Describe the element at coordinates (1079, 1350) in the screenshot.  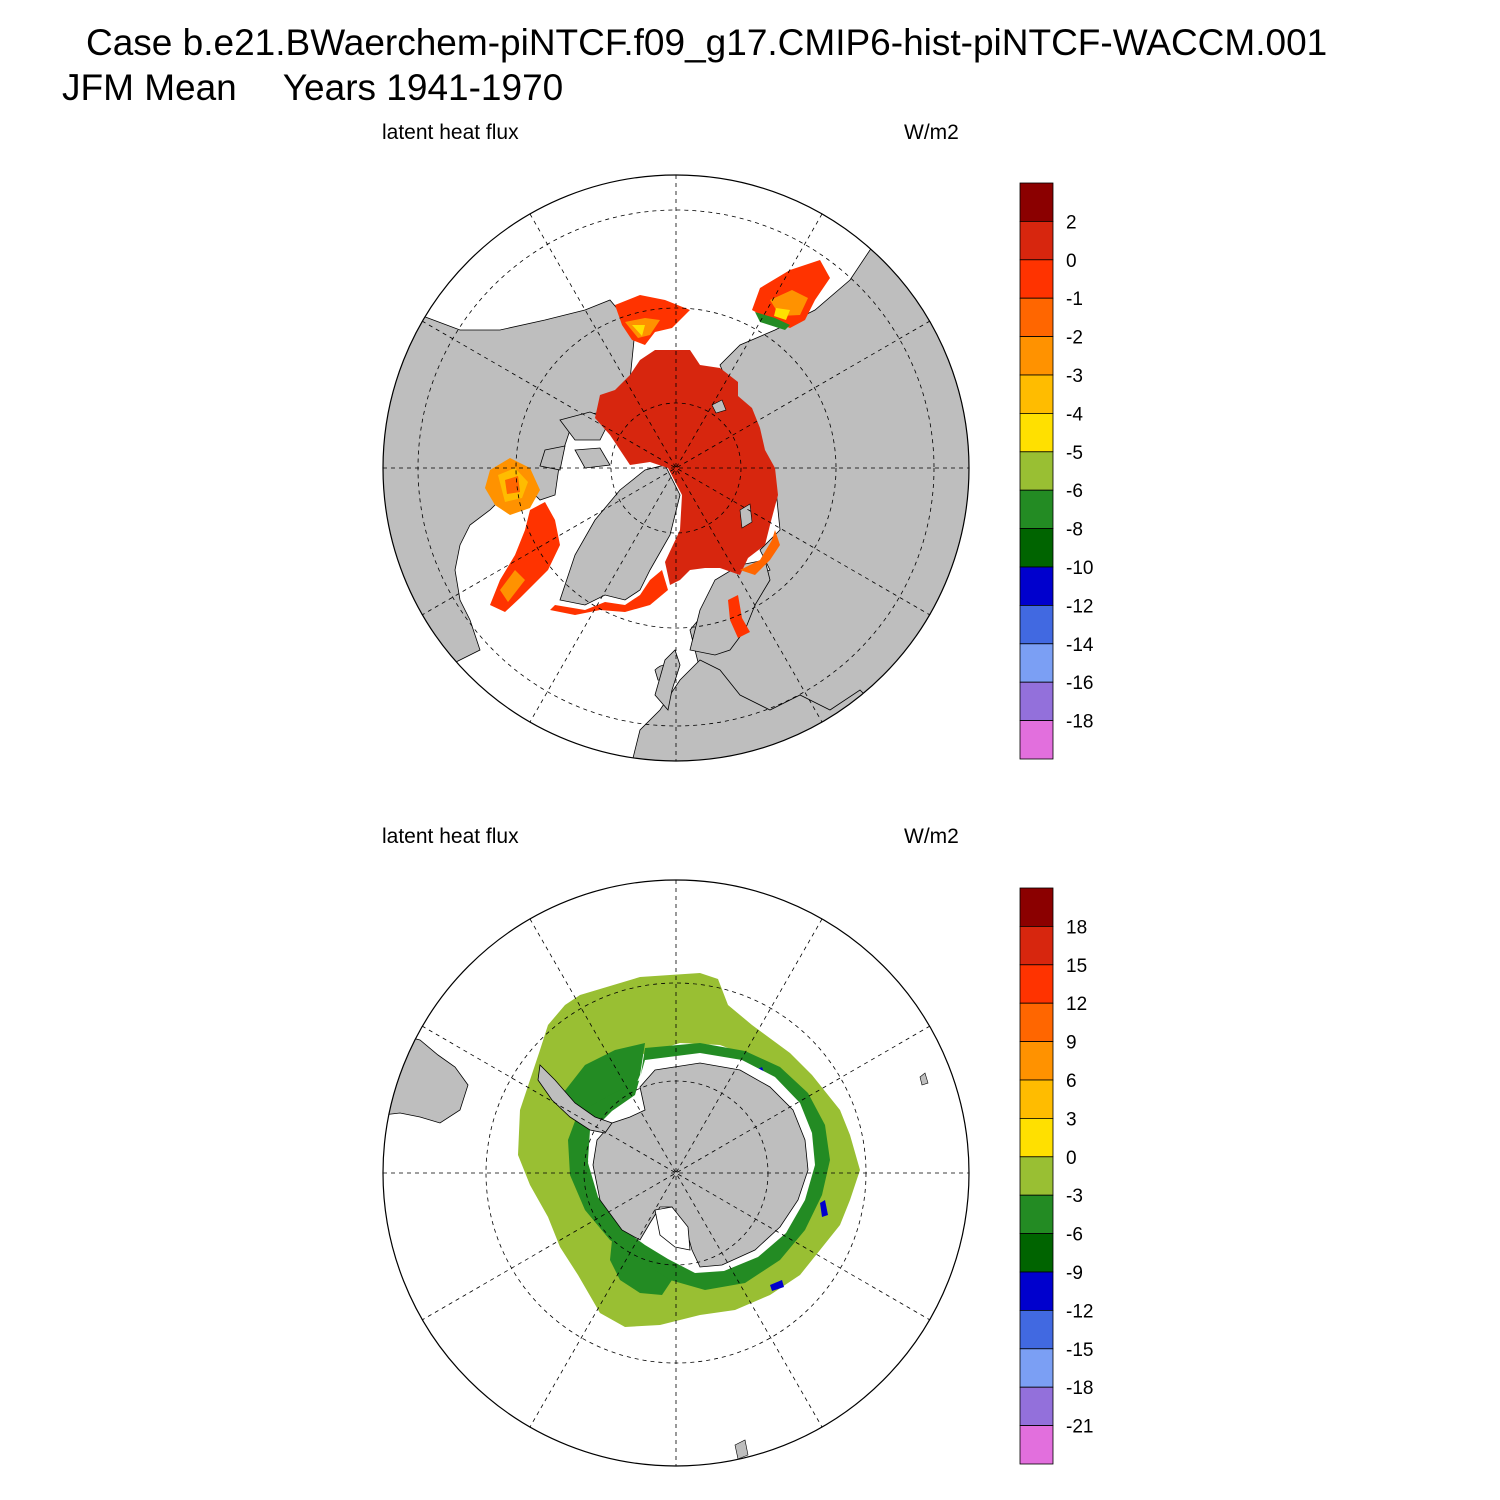
I see `south-colorbar-label: -15` at that location.